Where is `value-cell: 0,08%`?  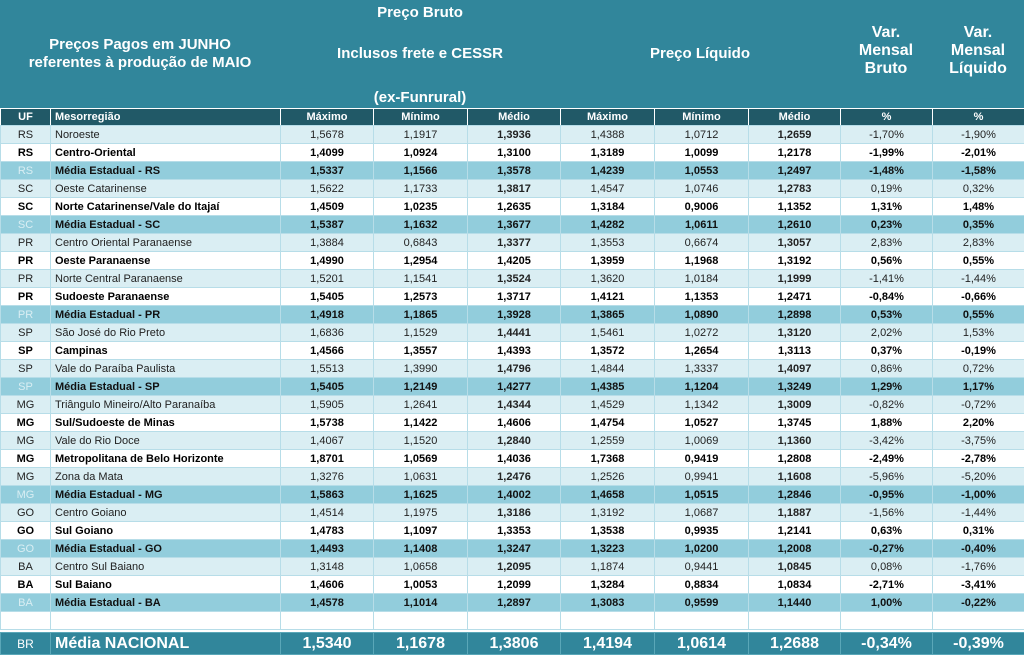 value-cell: 0,08% is located at coordinates (887, 567).